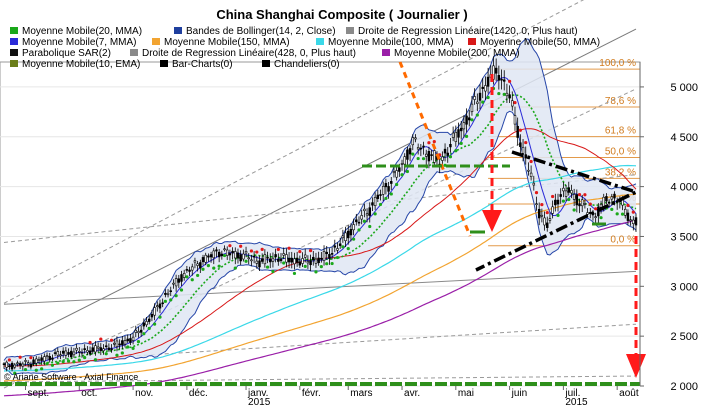 The height and width of the screenshot is (407, 702). What do you see at coordinates (307, 64) in the screenshot?
I see `legend-label: Chandeliers(0)` at bounding box center [307, 64].